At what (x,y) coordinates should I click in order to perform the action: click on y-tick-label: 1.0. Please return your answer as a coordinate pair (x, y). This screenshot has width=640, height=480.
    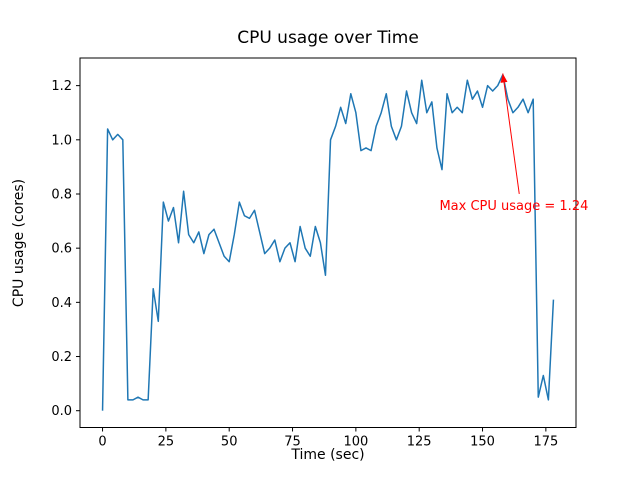
    Looking at the image, I should click on (61, 140).